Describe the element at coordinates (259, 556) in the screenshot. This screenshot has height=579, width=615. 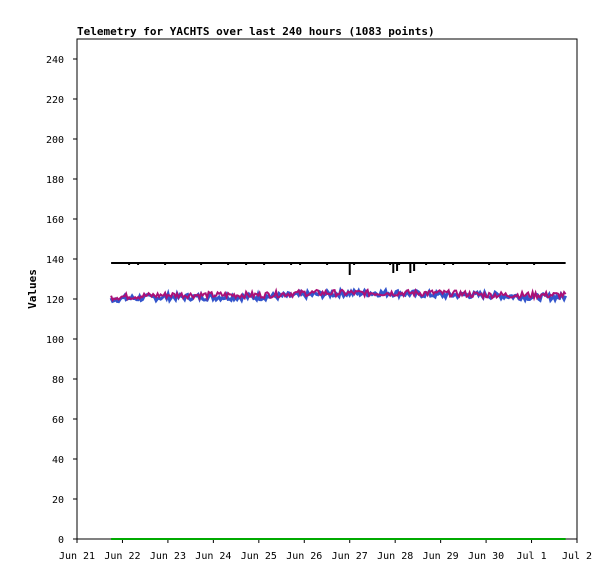
I see `x-tick-label: Jun 25` at that location.